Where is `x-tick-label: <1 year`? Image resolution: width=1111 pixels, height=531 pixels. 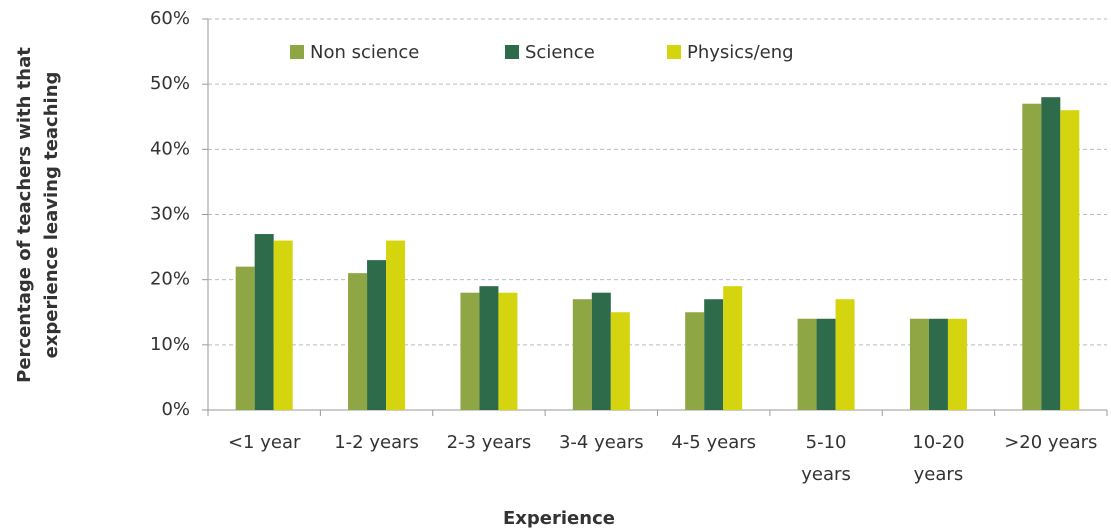
x-tick-label: <1 year is located at coordinates (264, 442).